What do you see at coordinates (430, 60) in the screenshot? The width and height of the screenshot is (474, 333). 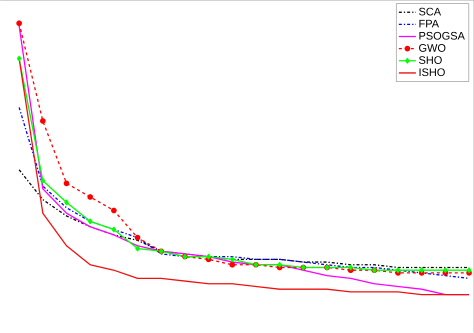 I see `legend-label: SHO` at bounding box center [430, 60].